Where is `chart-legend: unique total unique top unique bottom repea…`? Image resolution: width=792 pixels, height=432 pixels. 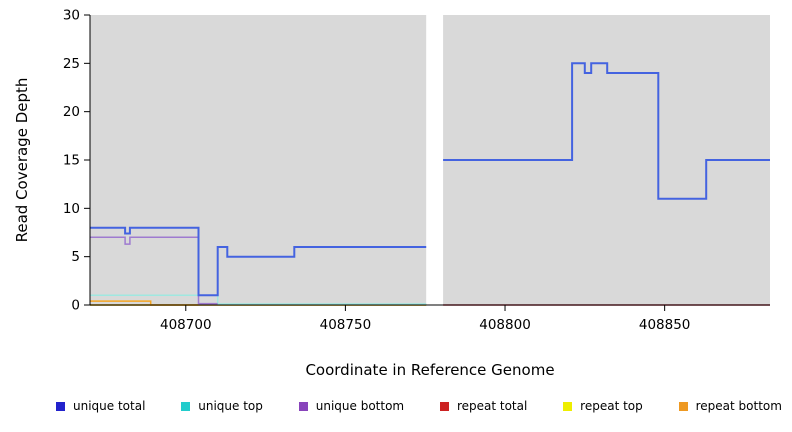
chart-legend: unique total unique top unique bottom repea… is located at coordinates (396, 406).